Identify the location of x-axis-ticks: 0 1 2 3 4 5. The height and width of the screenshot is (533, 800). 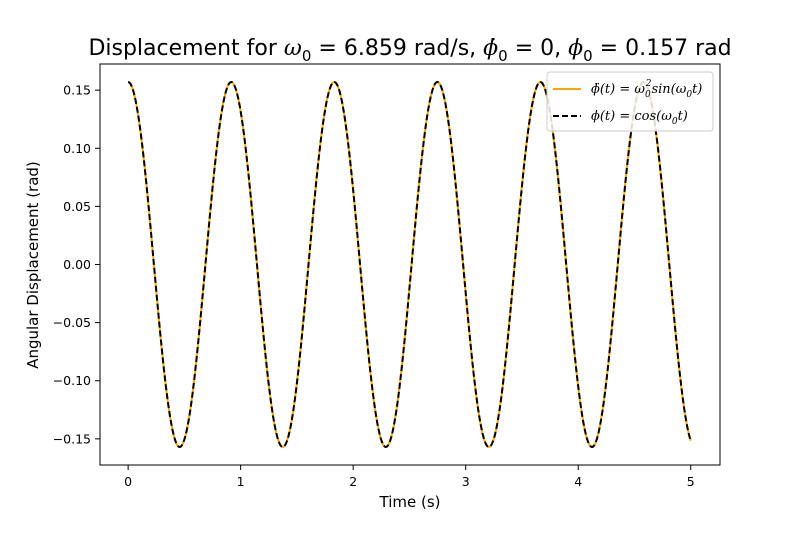
(409, 477).